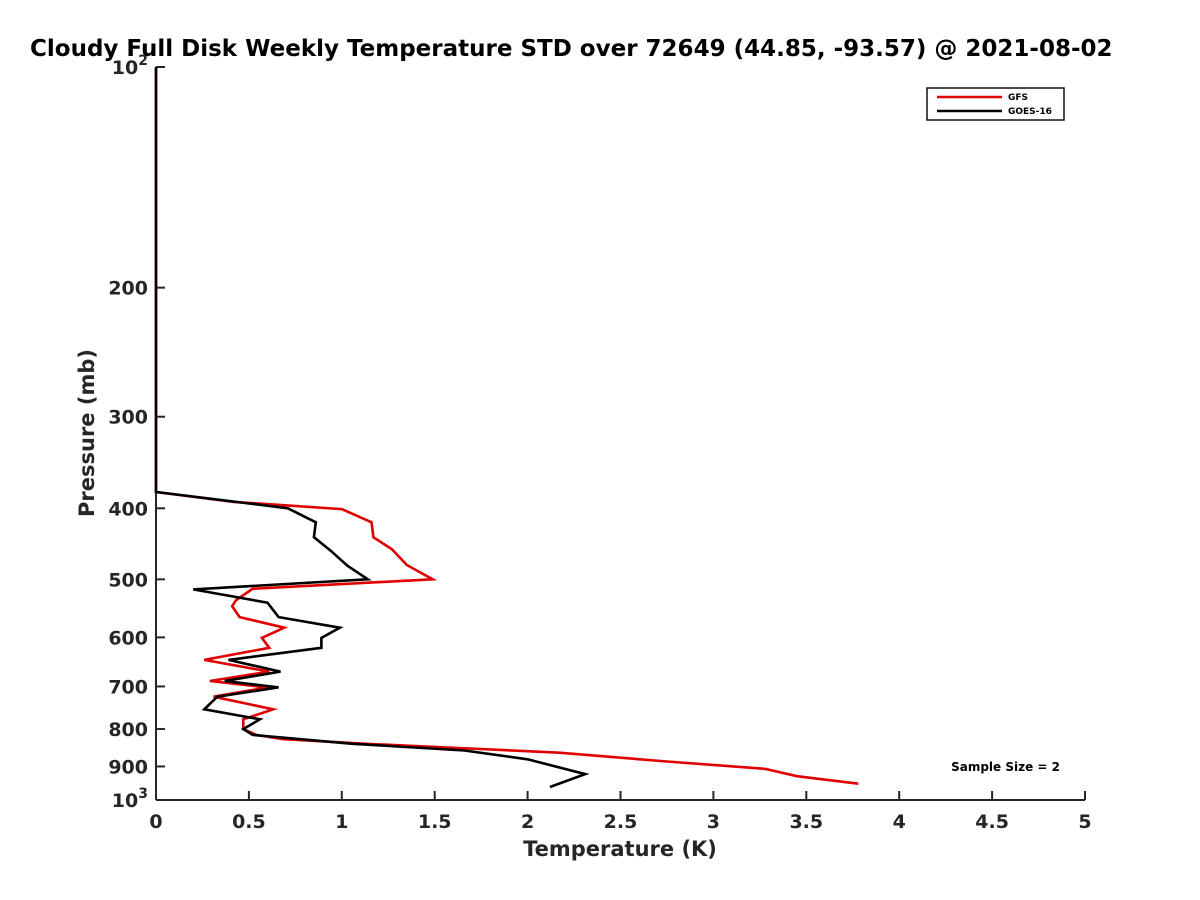 The image size is (1200, 900). I want to click on legend: GFS GOES-16, so click(995, 104).